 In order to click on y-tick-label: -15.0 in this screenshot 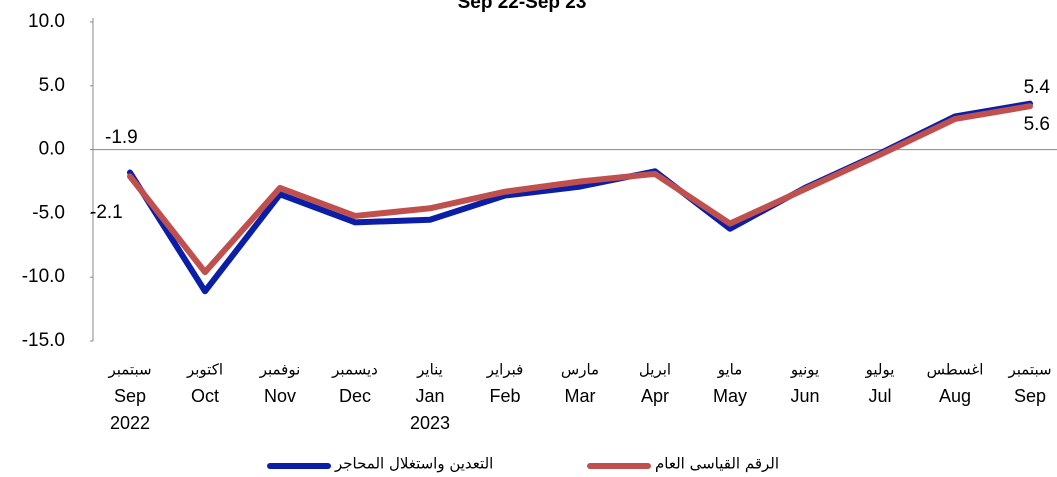, I will do `click(43, 340)`.